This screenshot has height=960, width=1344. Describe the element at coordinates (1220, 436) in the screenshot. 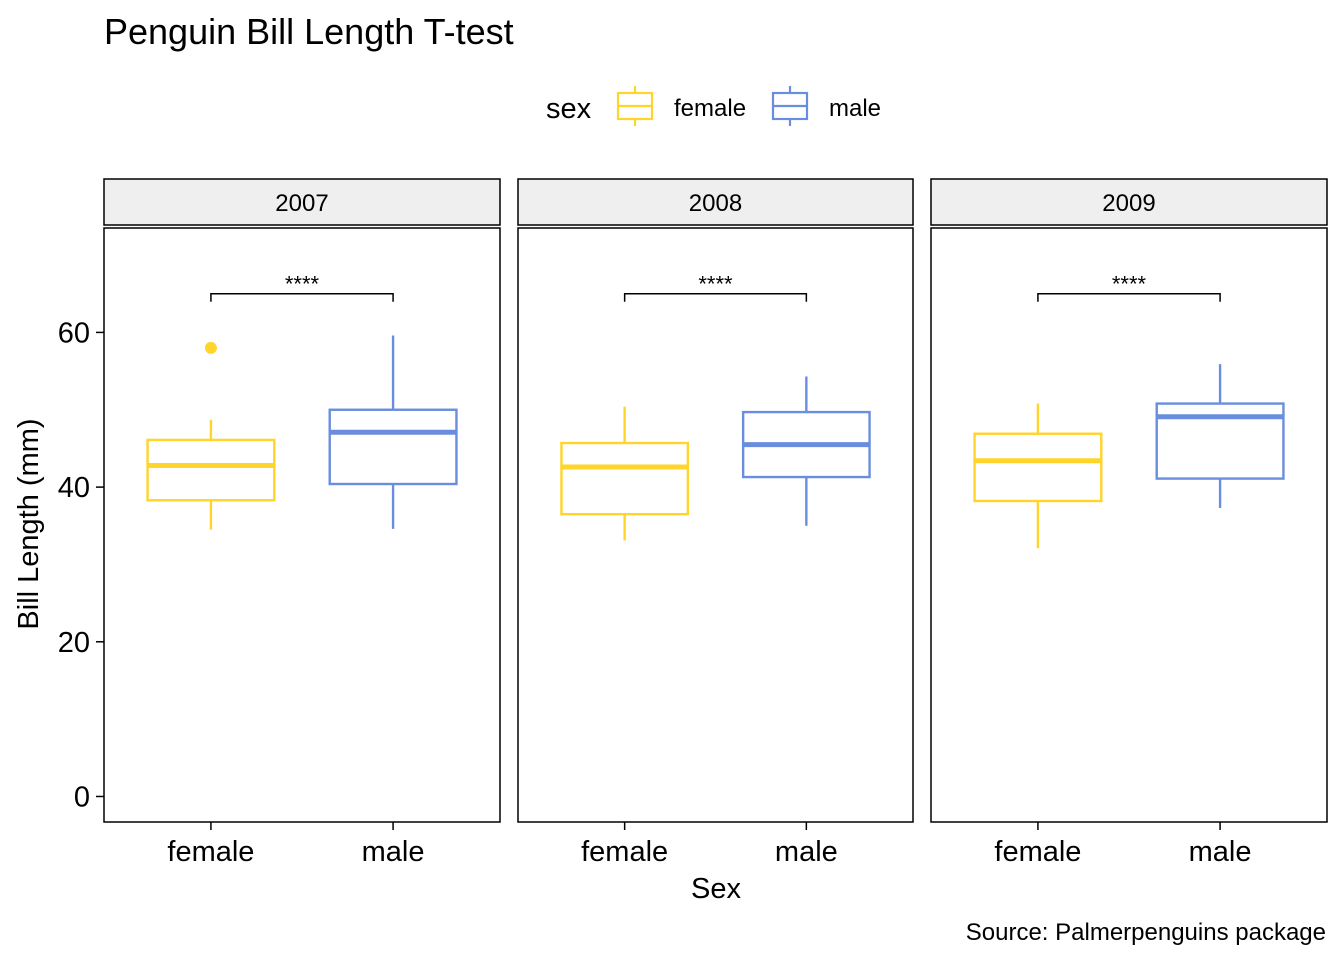

I see `box-2009-male` at that location.